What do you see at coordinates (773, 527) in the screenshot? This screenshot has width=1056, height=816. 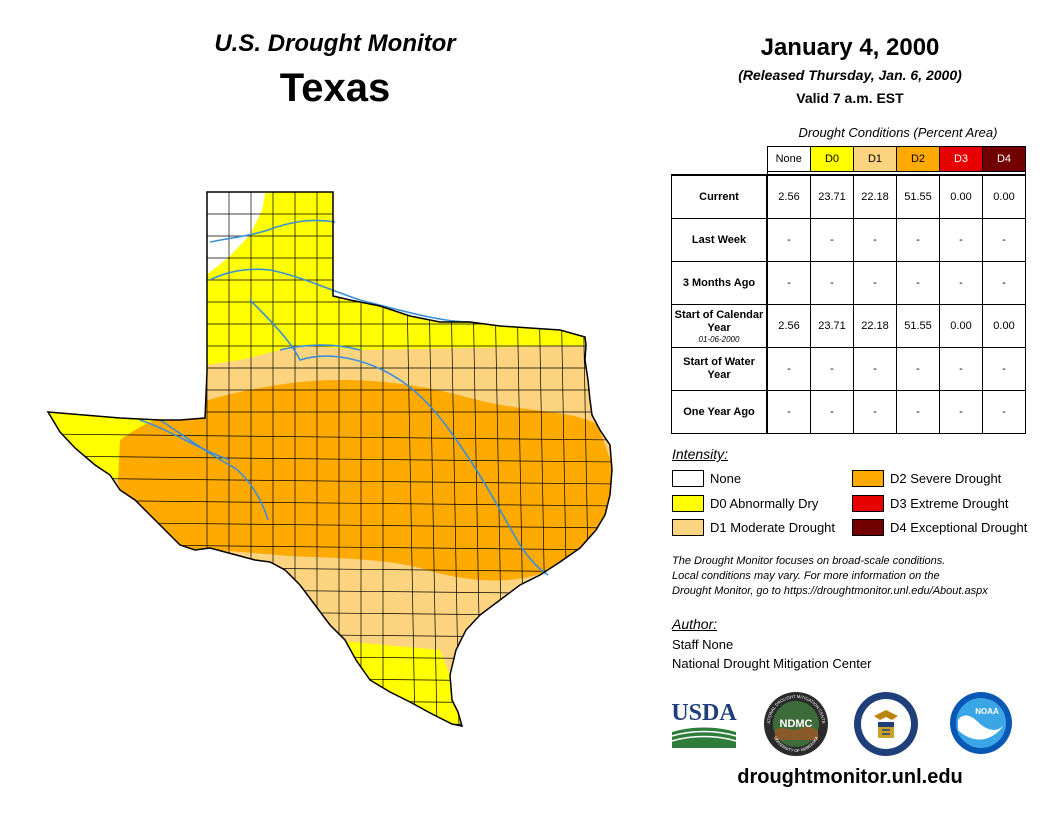 I see `legend-label-d1: D1 Moderate Drought` at bounding box center [773, 527].